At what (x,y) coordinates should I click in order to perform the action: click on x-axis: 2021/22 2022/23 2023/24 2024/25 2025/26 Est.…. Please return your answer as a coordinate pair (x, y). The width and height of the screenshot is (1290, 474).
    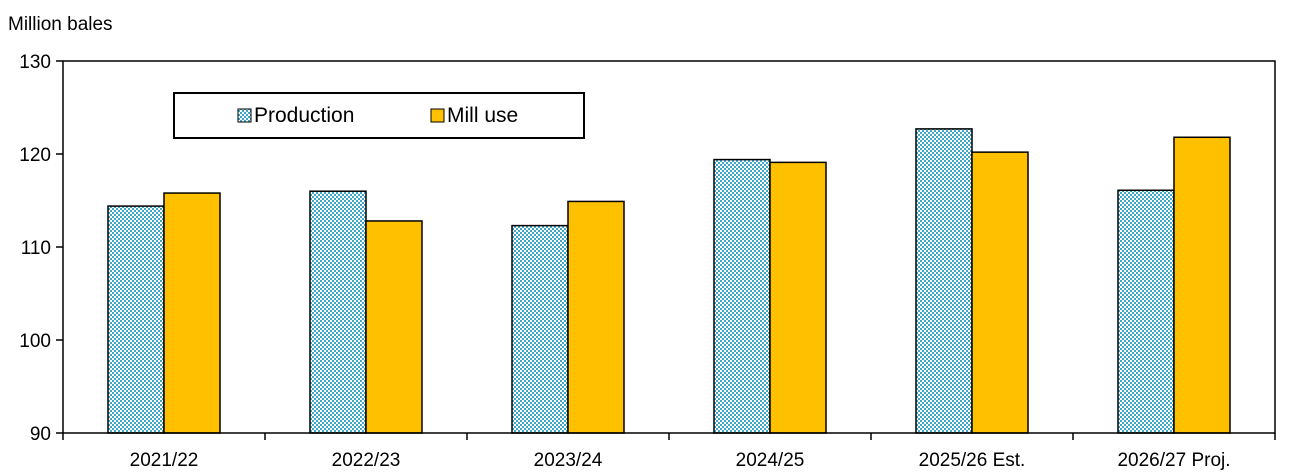
    Looking at the image, I should click on (669, 452).